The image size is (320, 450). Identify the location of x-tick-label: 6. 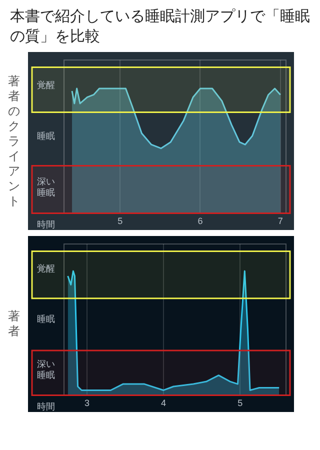
(200, 221).